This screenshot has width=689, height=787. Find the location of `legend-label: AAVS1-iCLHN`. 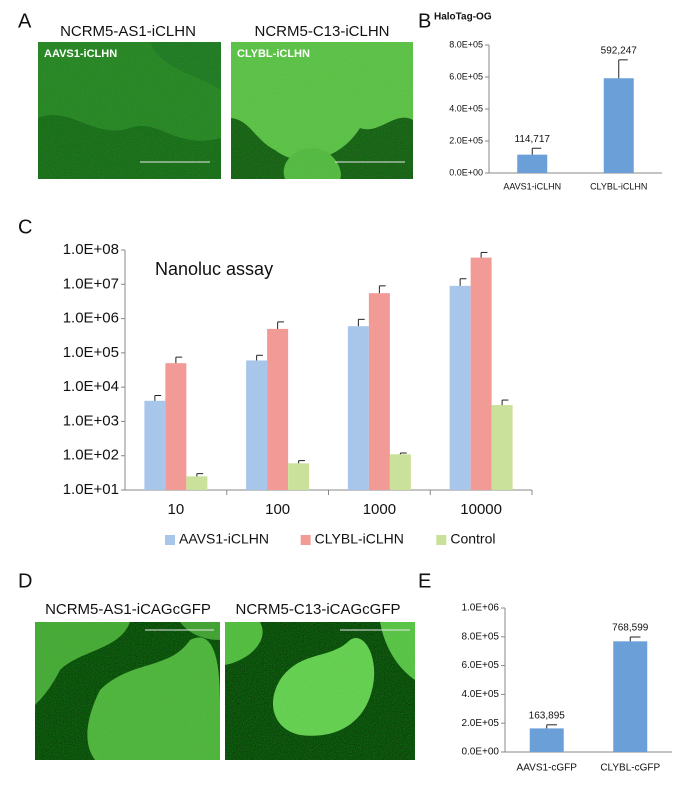

legend-label: AAVS1-iCLHN is located at coordinates (224, 539).